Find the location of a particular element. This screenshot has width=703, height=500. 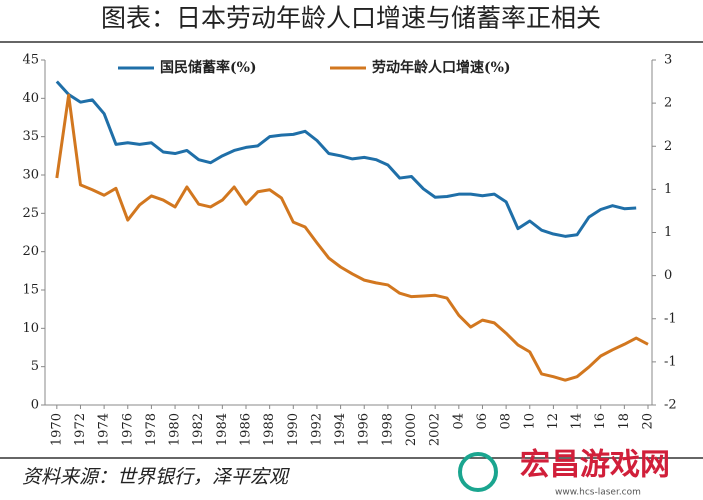

x-tick-label: 1996 is located at coordinates (364, 429).